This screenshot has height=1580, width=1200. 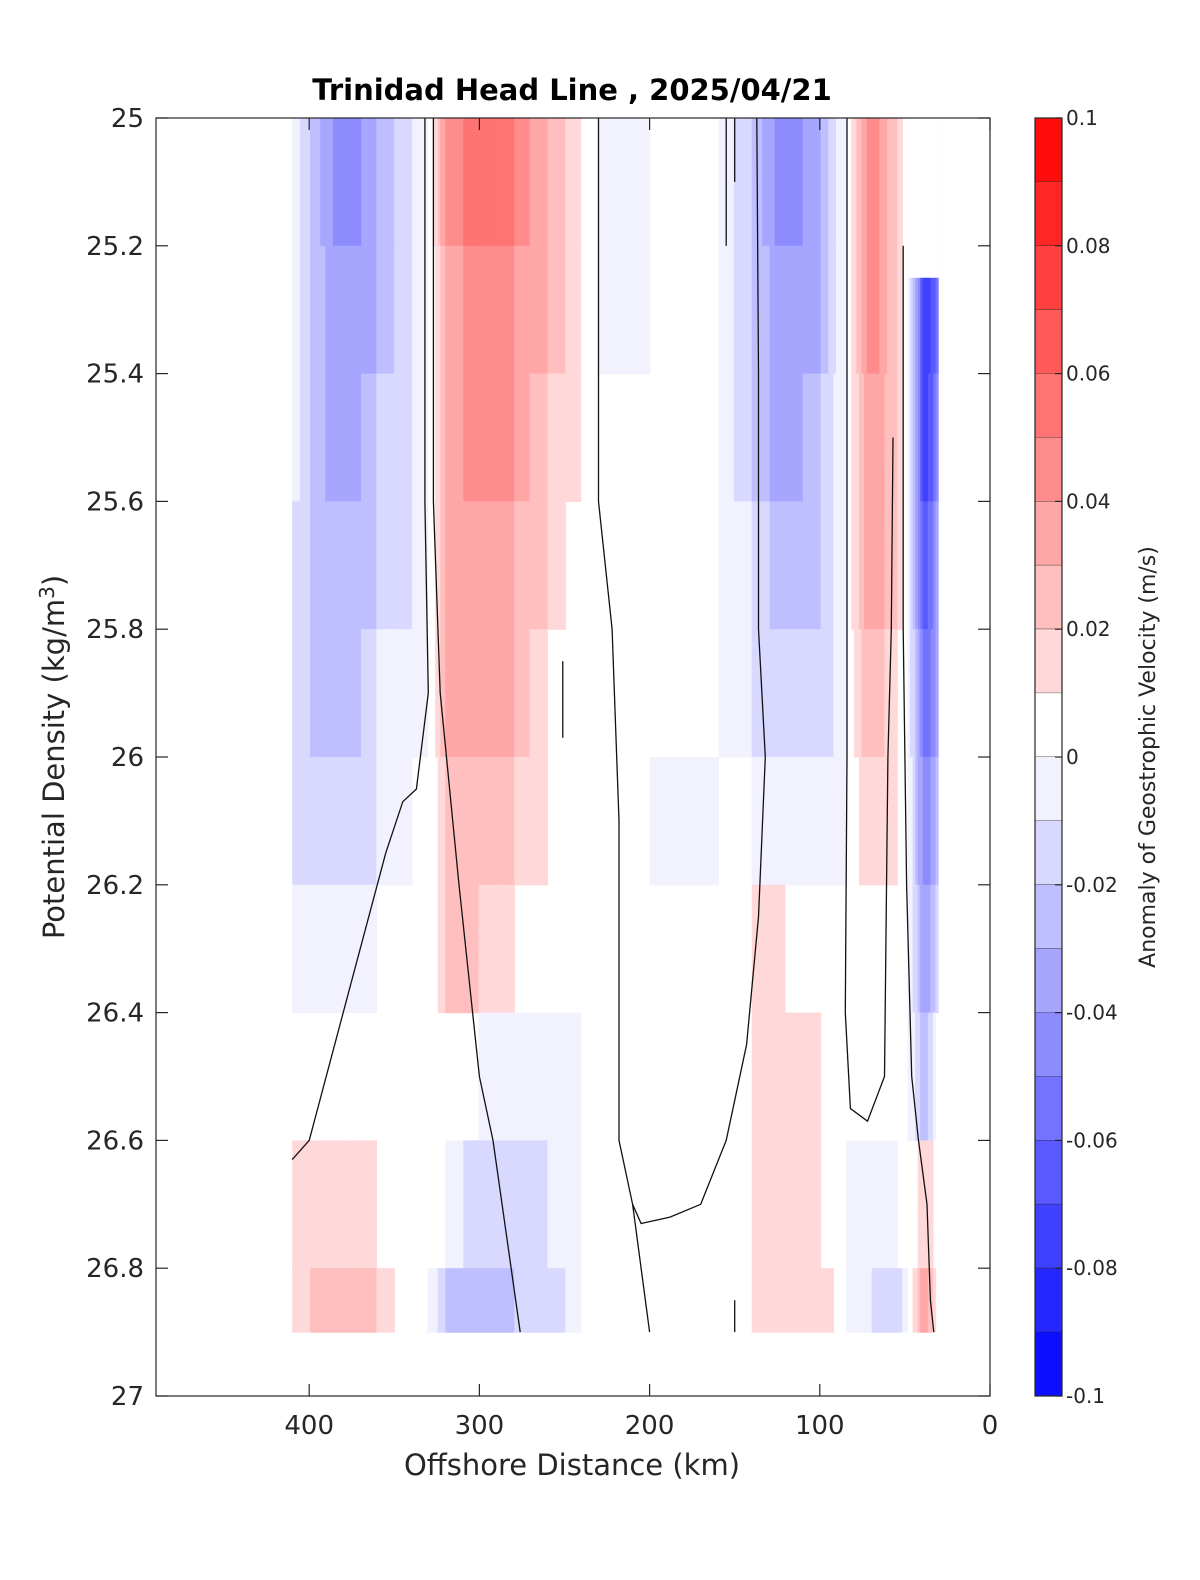 I want to click on colorbar-segment, so click(x=1048, y=469).